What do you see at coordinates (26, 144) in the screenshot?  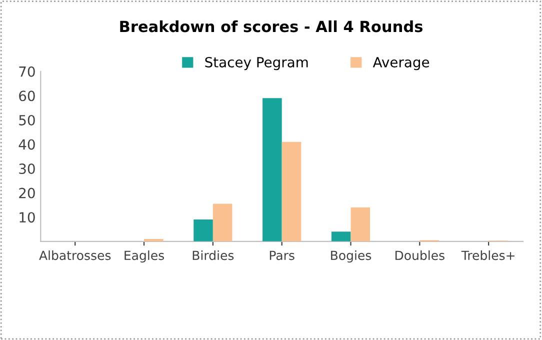 I see `y-tick-label: 40` at bounding box center [26, 144].